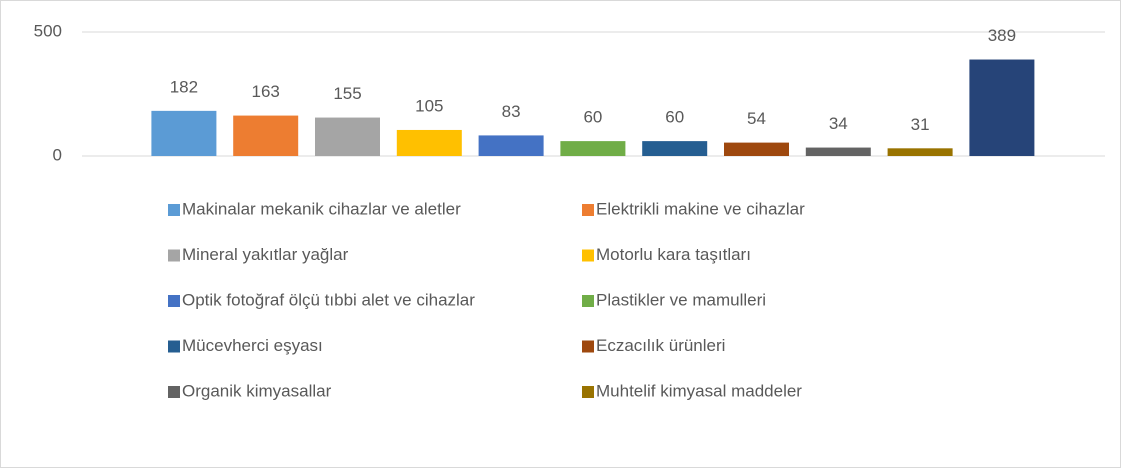 This screenshot has width=1121, height=468. I want to click on y-tick-label: 0, so click(57, 154).